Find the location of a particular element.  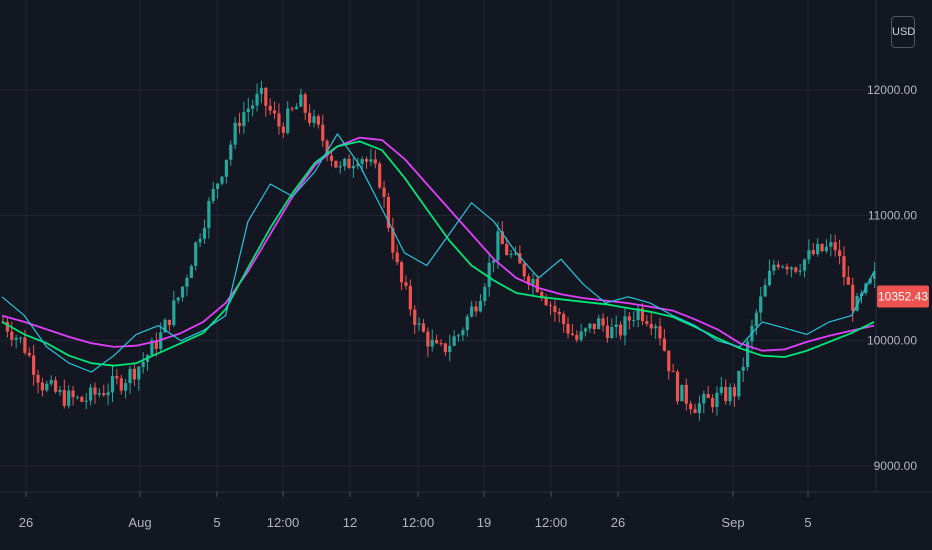

last-price-box is located at coordinates (903, 296).